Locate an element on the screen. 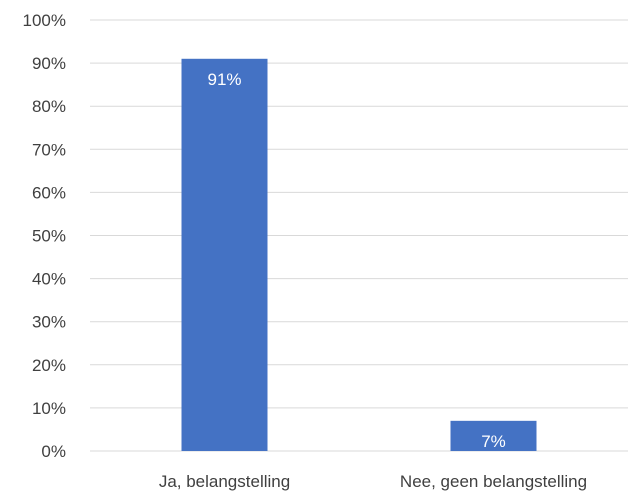 The image size is (631, 500). y-tick-label: 70% is located at coordinates (49, 149).